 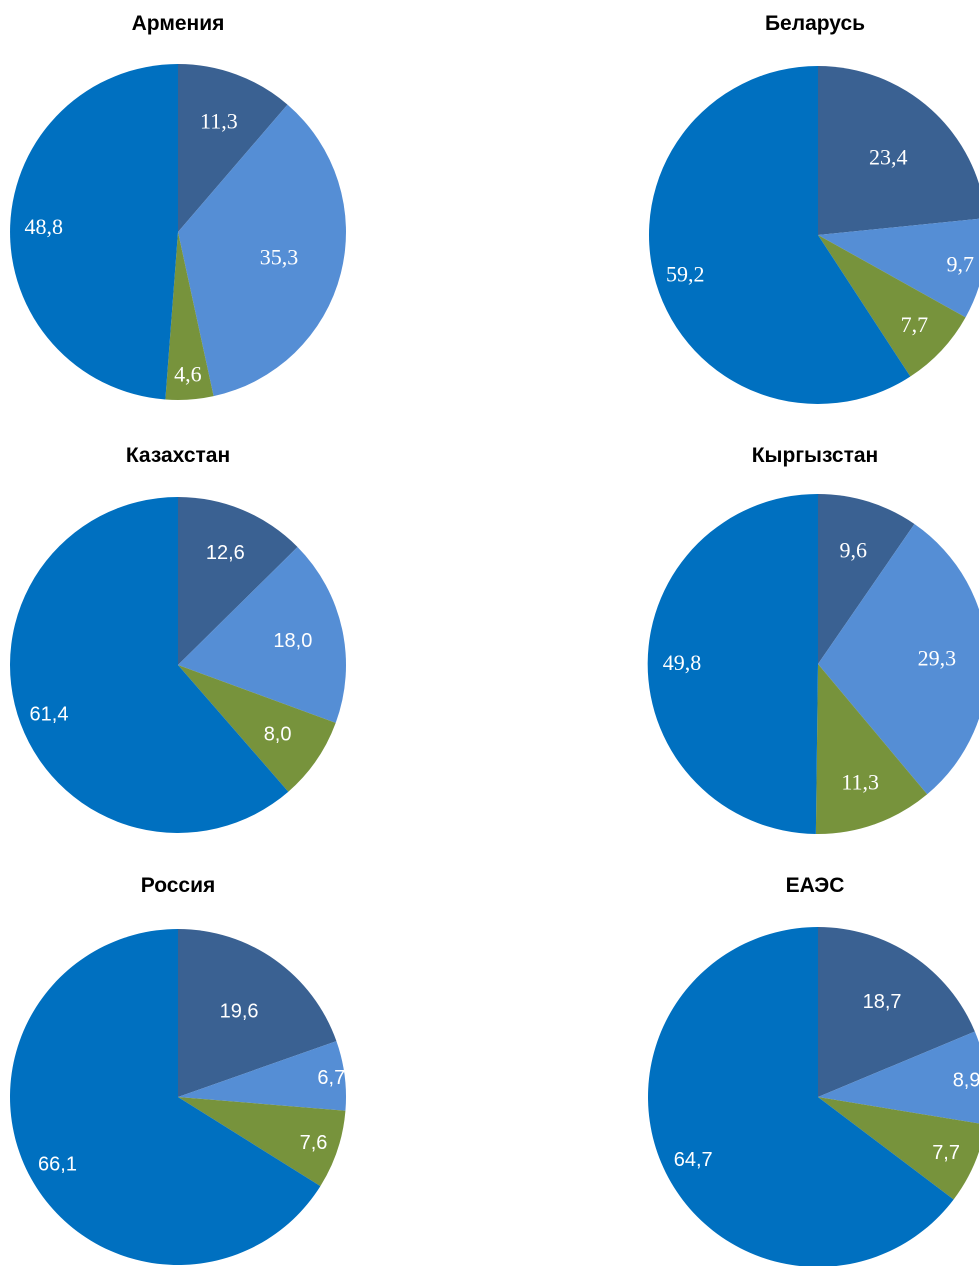 I want to click on pie-chart-1: Армения 11,3 35,3 4,6 48,8, so click(x=178, y=206).